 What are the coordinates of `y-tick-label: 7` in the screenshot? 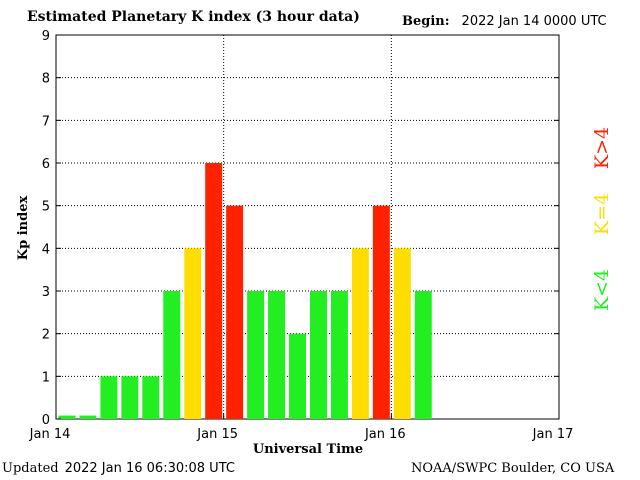 It's located at (46, 121).